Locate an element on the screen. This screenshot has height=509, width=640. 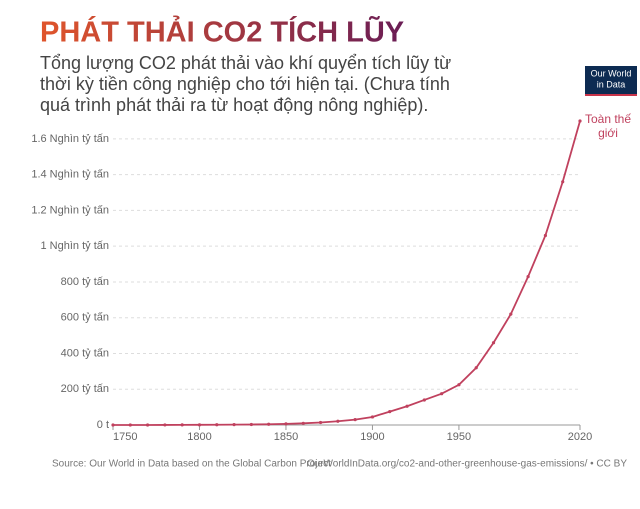
x-tick-label: 1800 is located at coordinates (199, 437).